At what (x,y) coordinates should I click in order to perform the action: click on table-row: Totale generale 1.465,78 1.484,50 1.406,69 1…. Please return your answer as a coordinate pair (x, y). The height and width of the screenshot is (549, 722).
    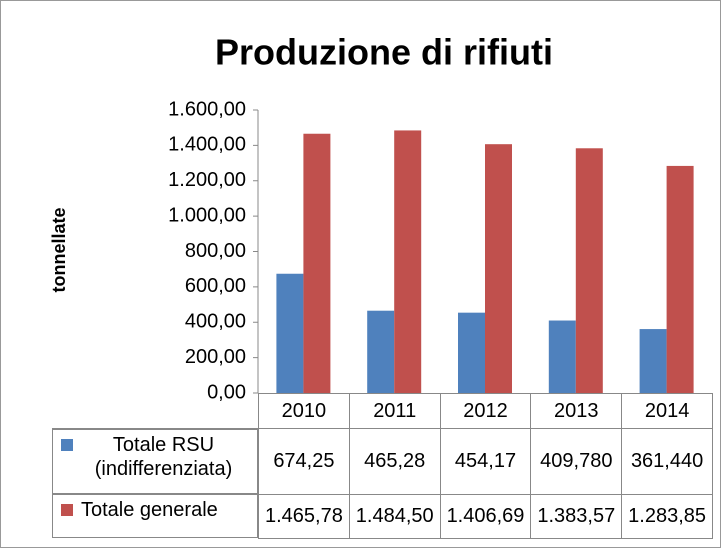
    Looking at the image, I should click on (382, 516).